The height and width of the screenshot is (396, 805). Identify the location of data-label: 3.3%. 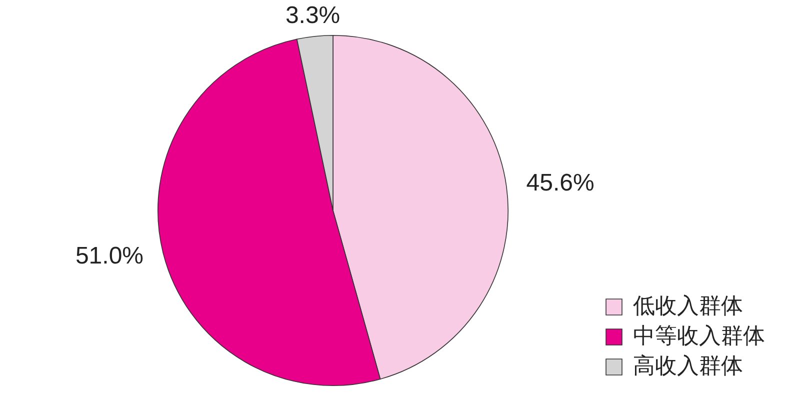
(312, 16).